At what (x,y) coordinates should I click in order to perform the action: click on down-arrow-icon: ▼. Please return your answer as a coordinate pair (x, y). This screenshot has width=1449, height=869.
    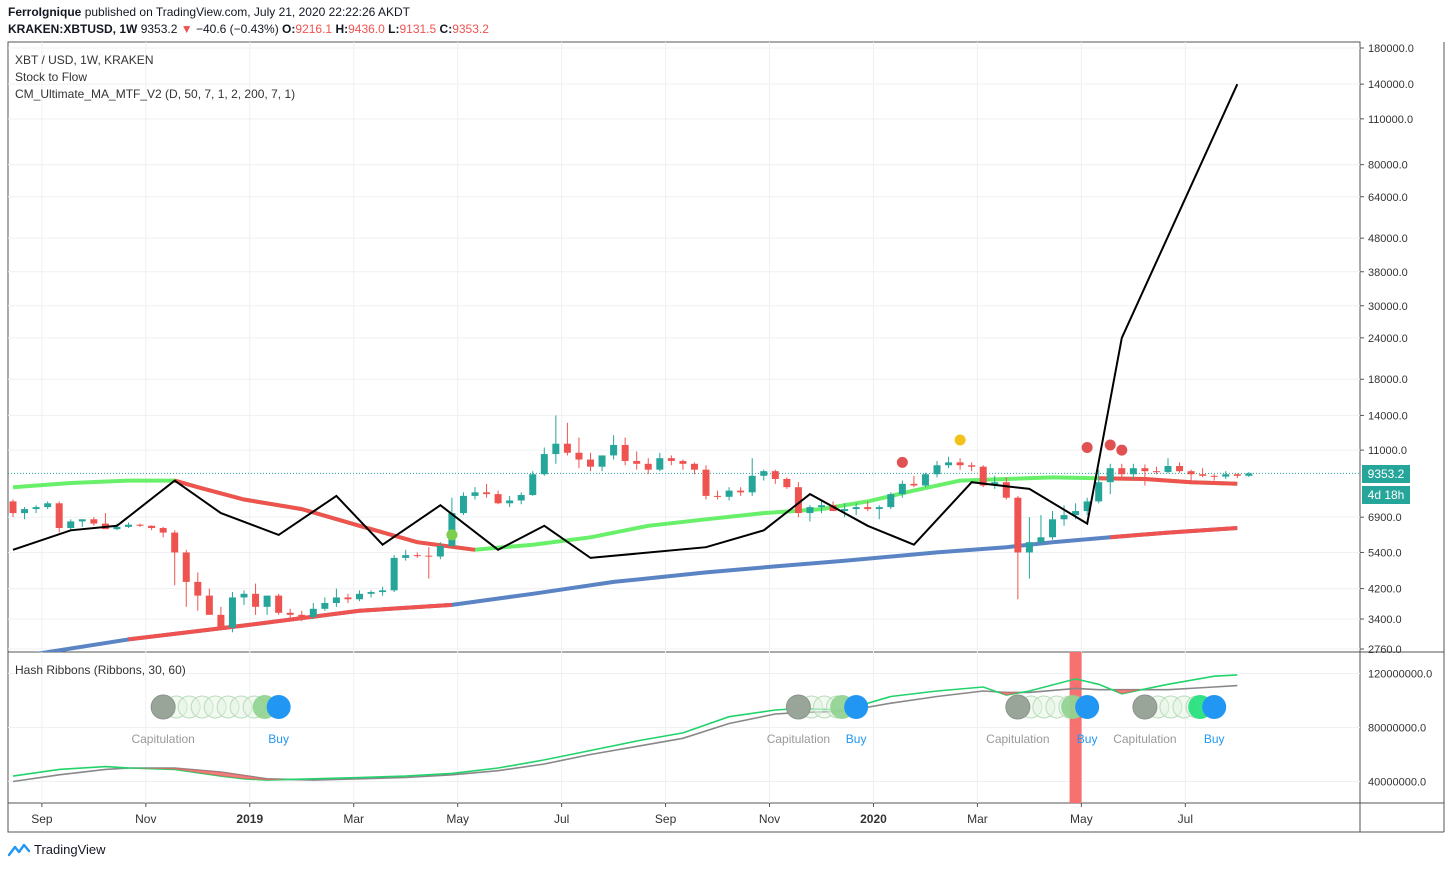
    Looking at the image, I should click on (186, 29).